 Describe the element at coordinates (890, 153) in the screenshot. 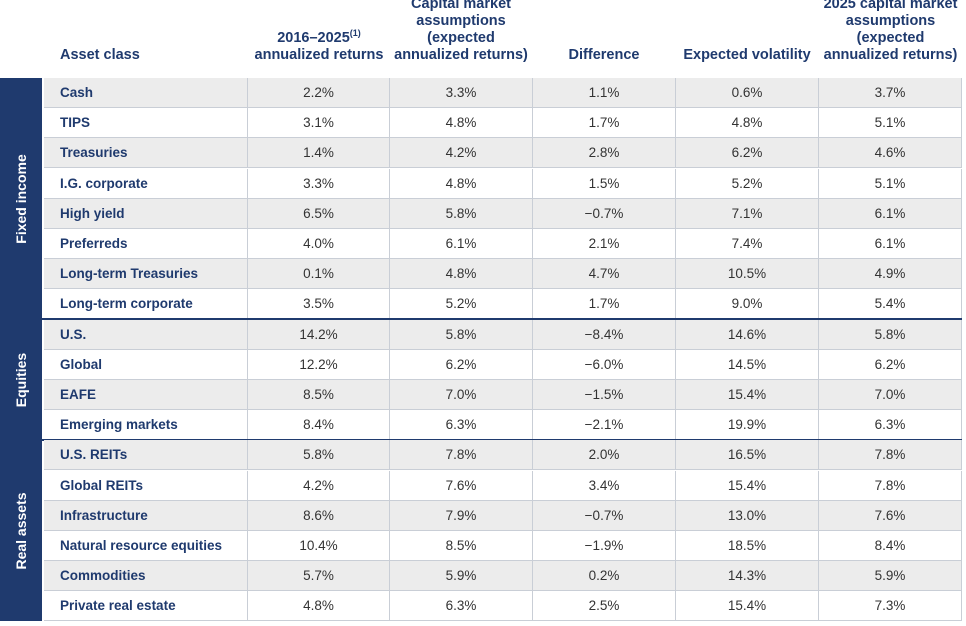

I see `cma-2025-cell: 4.6%` at that location.